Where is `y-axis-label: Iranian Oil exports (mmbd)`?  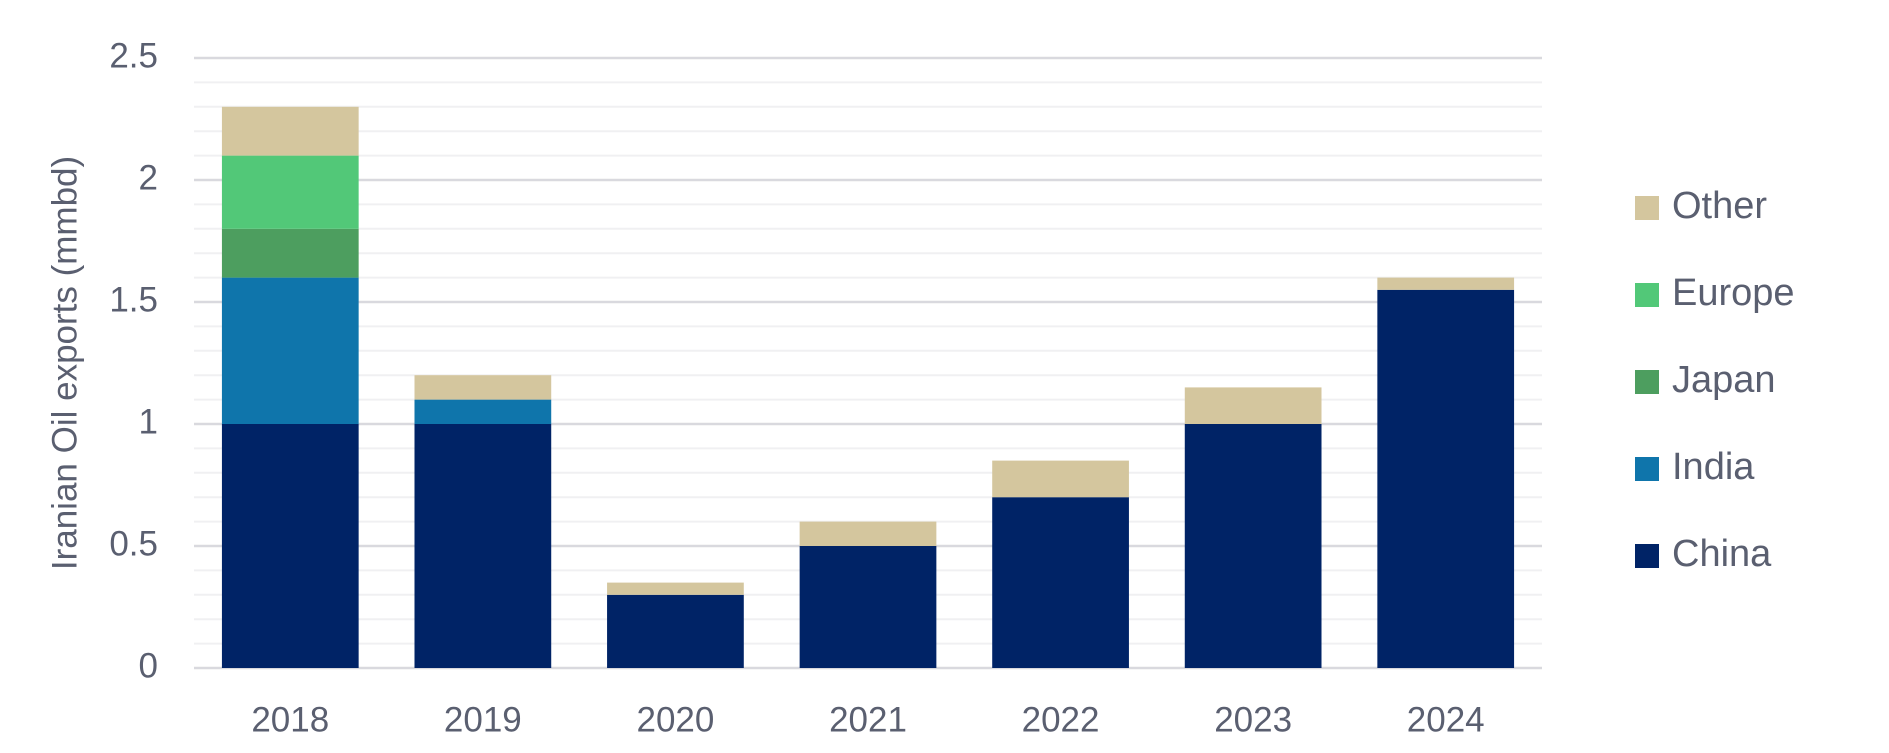 y-axis-label: Iranian Oil exports (mmbd) is located at coordinates (64, 363).